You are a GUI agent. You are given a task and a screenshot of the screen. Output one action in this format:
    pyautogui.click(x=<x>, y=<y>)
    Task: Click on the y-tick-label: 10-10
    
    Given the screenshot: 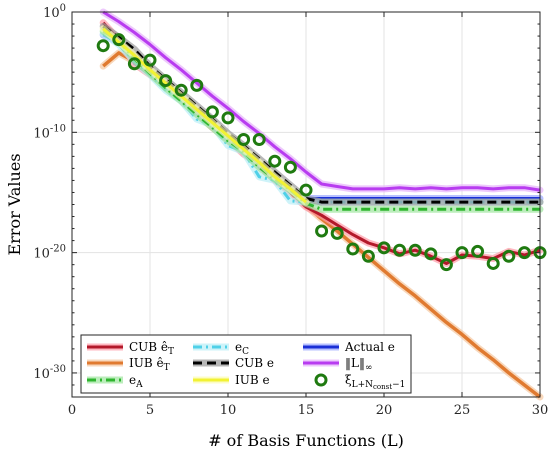 What is the action you would take?
    pyautogui.click(x=49, y=132)
    